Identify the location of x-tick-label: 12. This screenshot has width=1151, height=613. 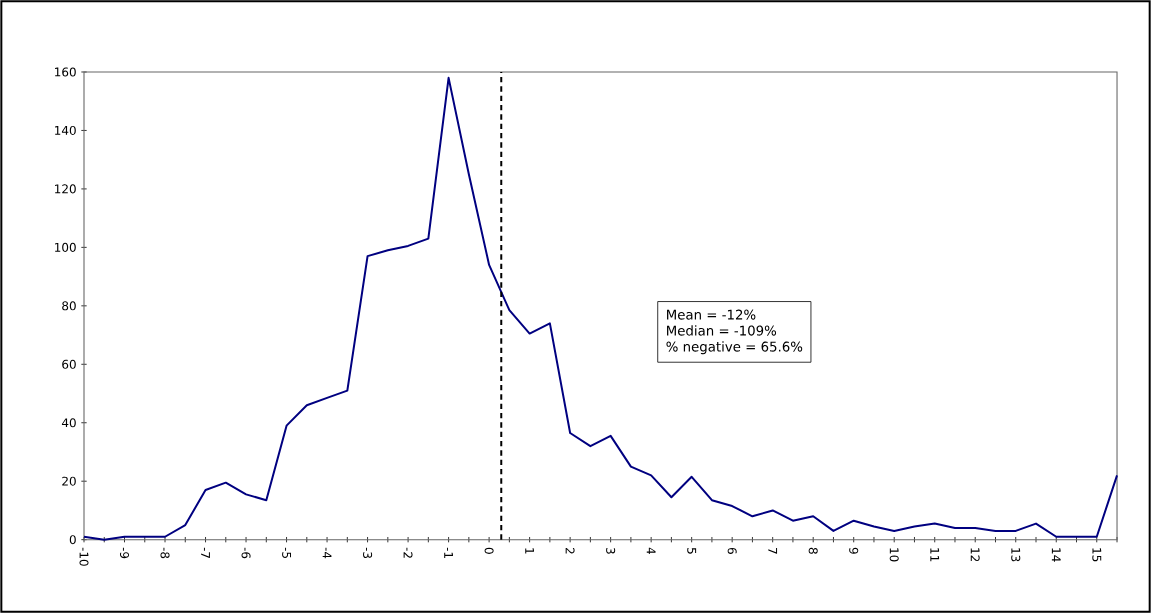
(975, 555).